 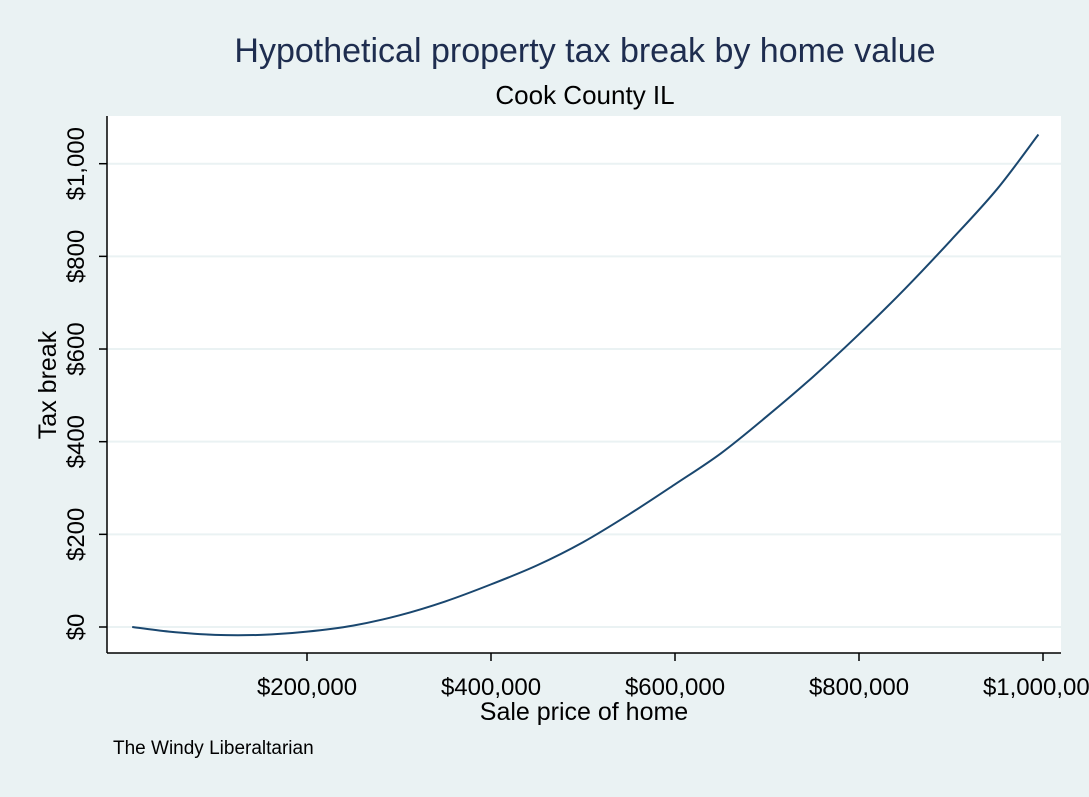 I want to click on chart-note: The Windy Liberaltarian, so click(x=213, y=748).